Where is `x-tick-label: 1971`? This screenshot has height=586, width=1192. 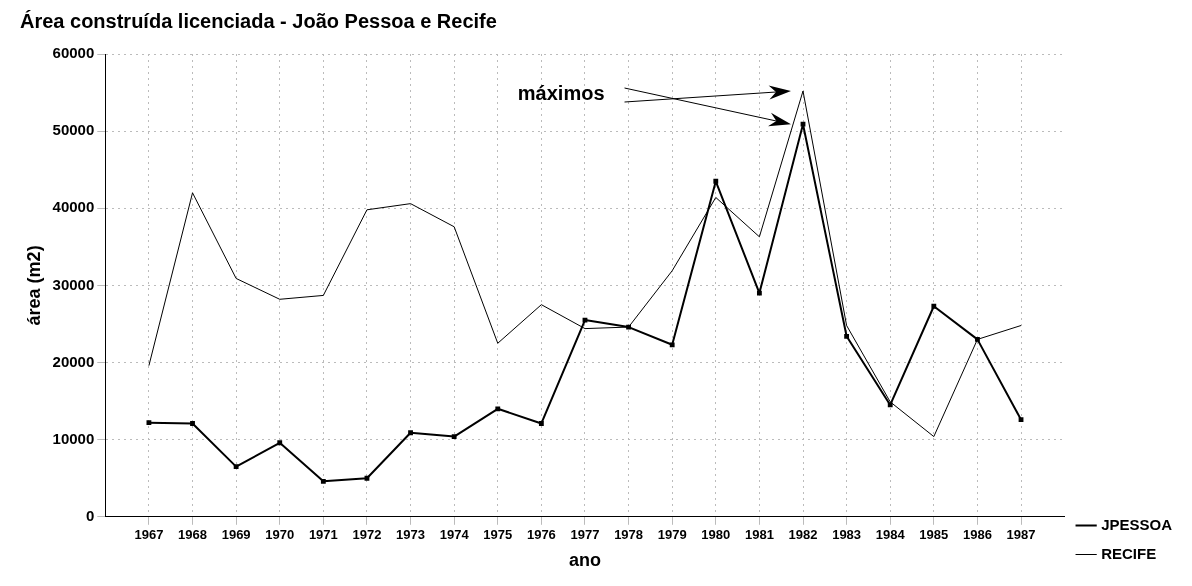
x-tick-label: 1971 is located at coordinates (323, 535).